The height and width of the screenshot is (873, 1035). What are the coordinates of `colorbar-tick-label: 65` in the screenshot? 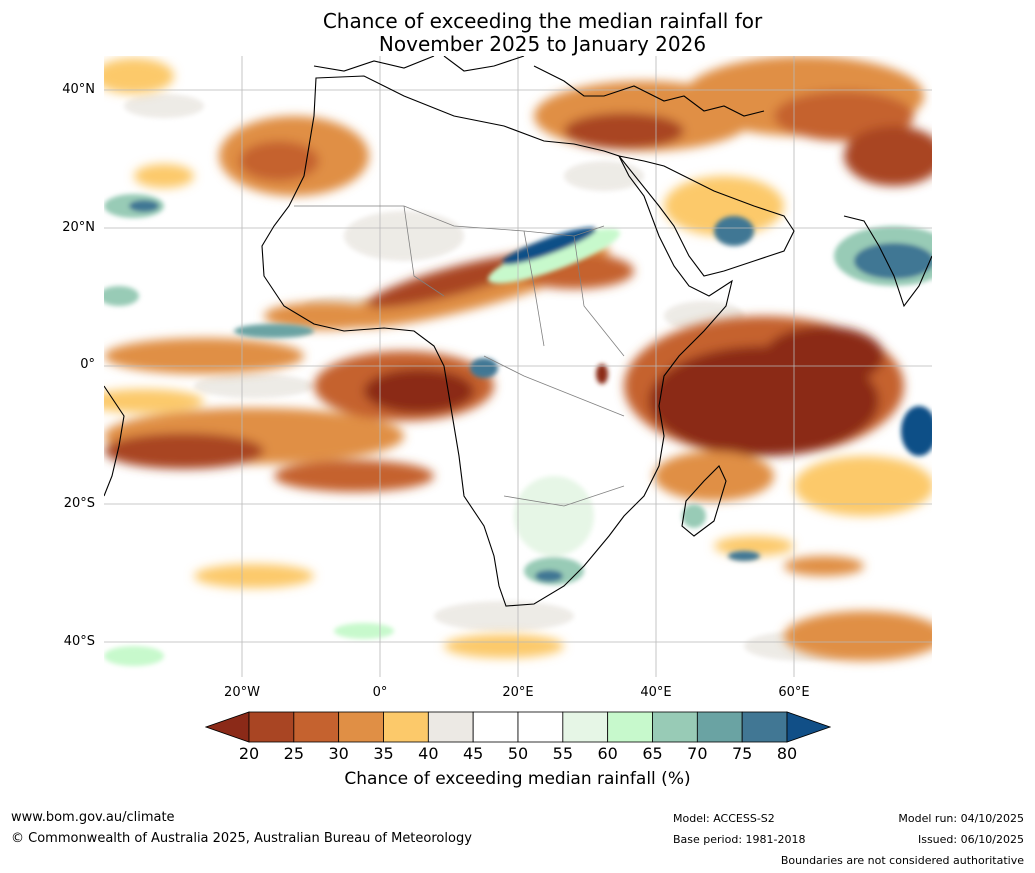 It's located at (652, 753).